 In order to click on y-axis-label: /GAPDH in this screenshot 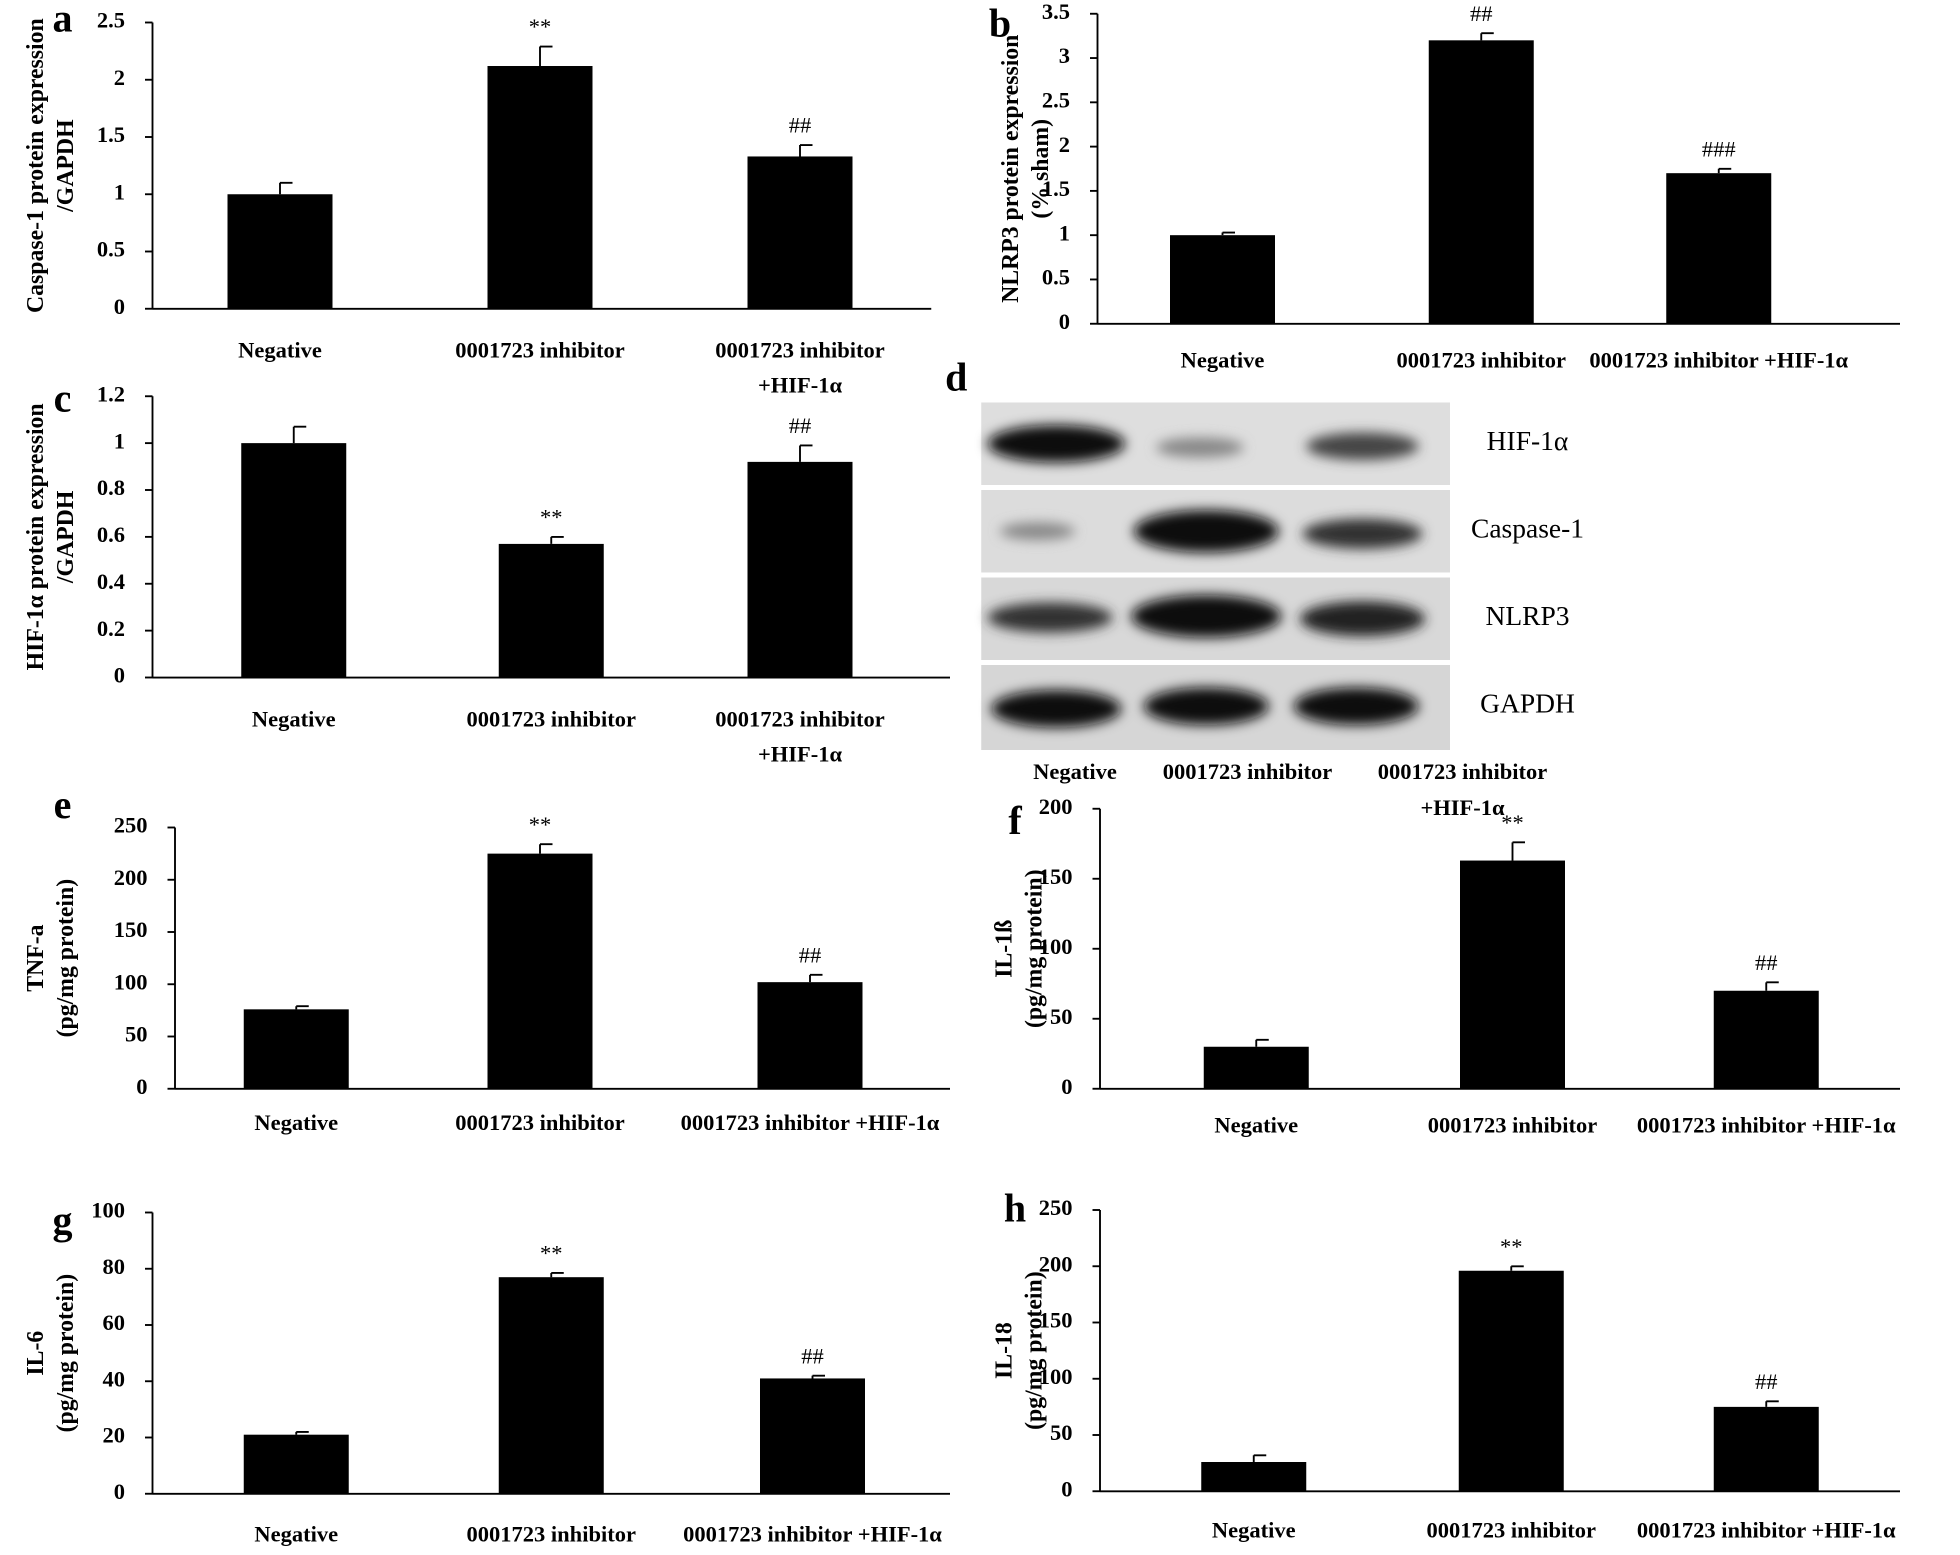, I will do `click(66, 166)`.